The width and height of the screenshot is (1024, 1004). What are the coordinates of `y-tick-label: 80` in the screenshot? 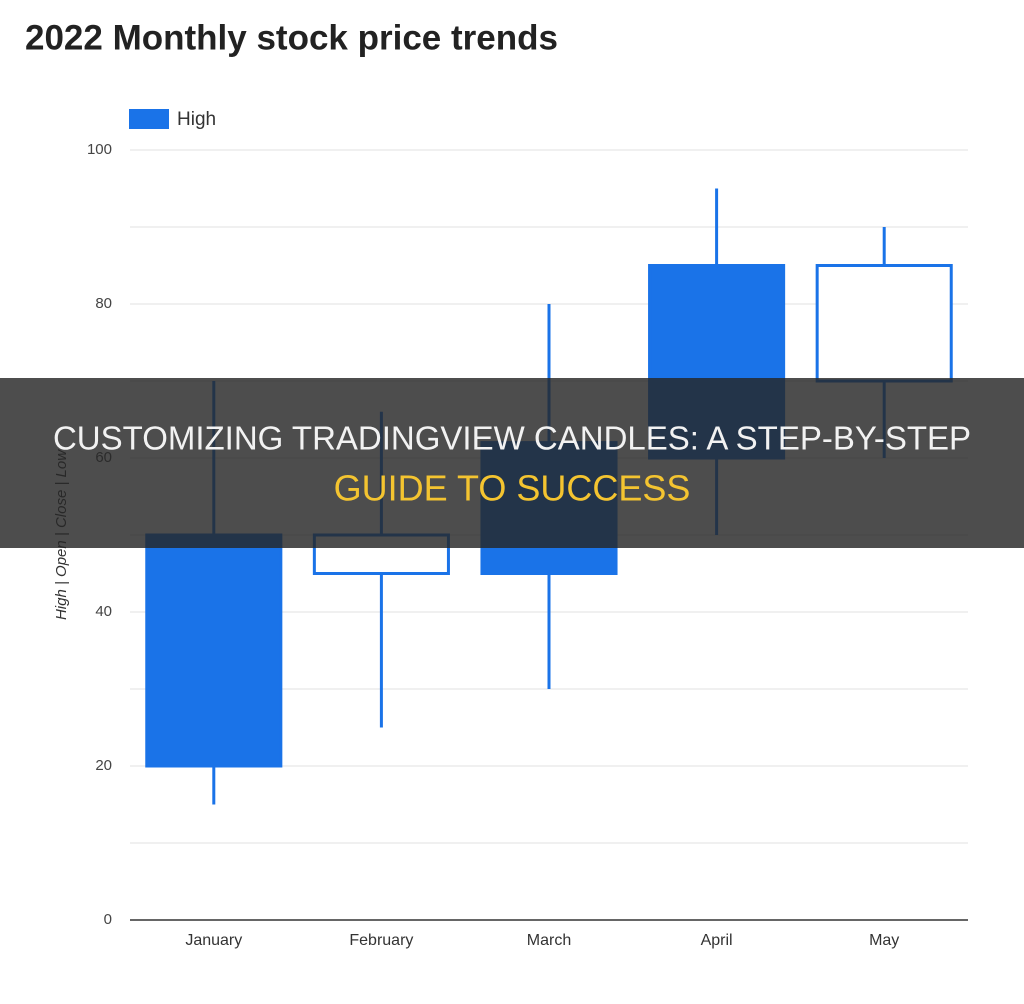 It's located at (103, 303).